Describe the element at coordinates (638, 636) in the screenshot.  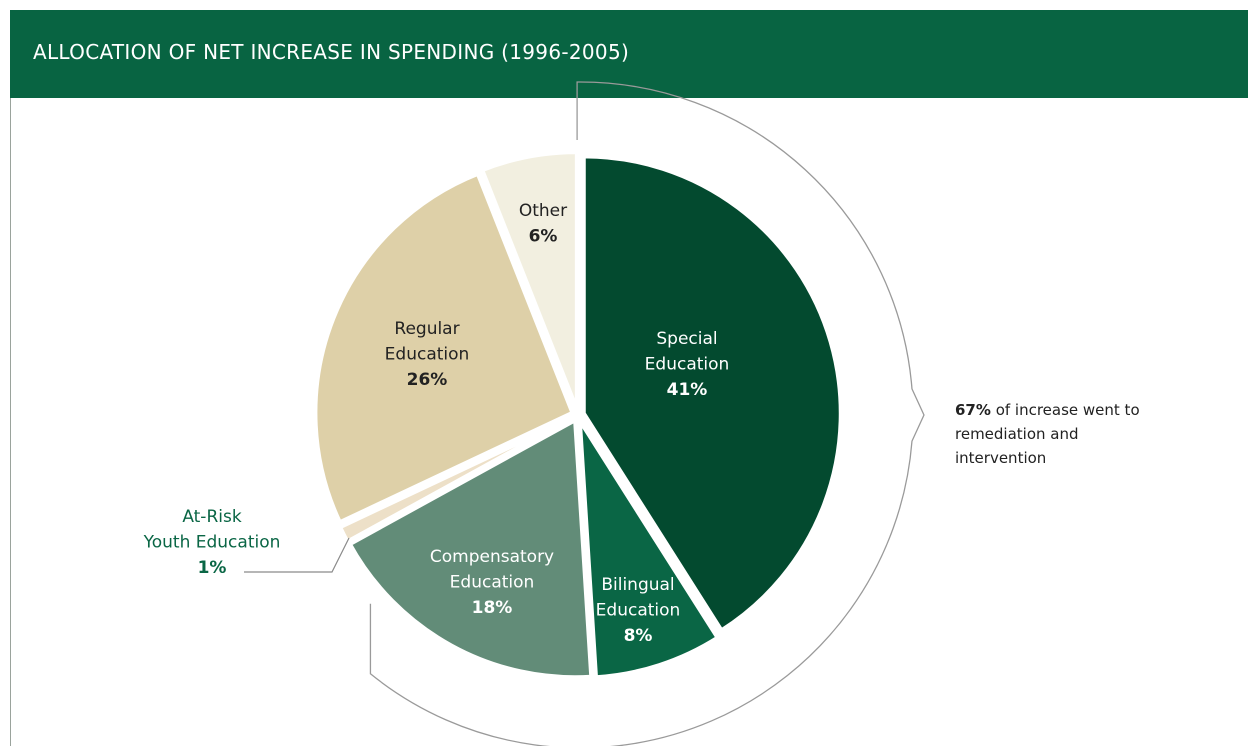
I see `slice-value-1: 8%` at that location.